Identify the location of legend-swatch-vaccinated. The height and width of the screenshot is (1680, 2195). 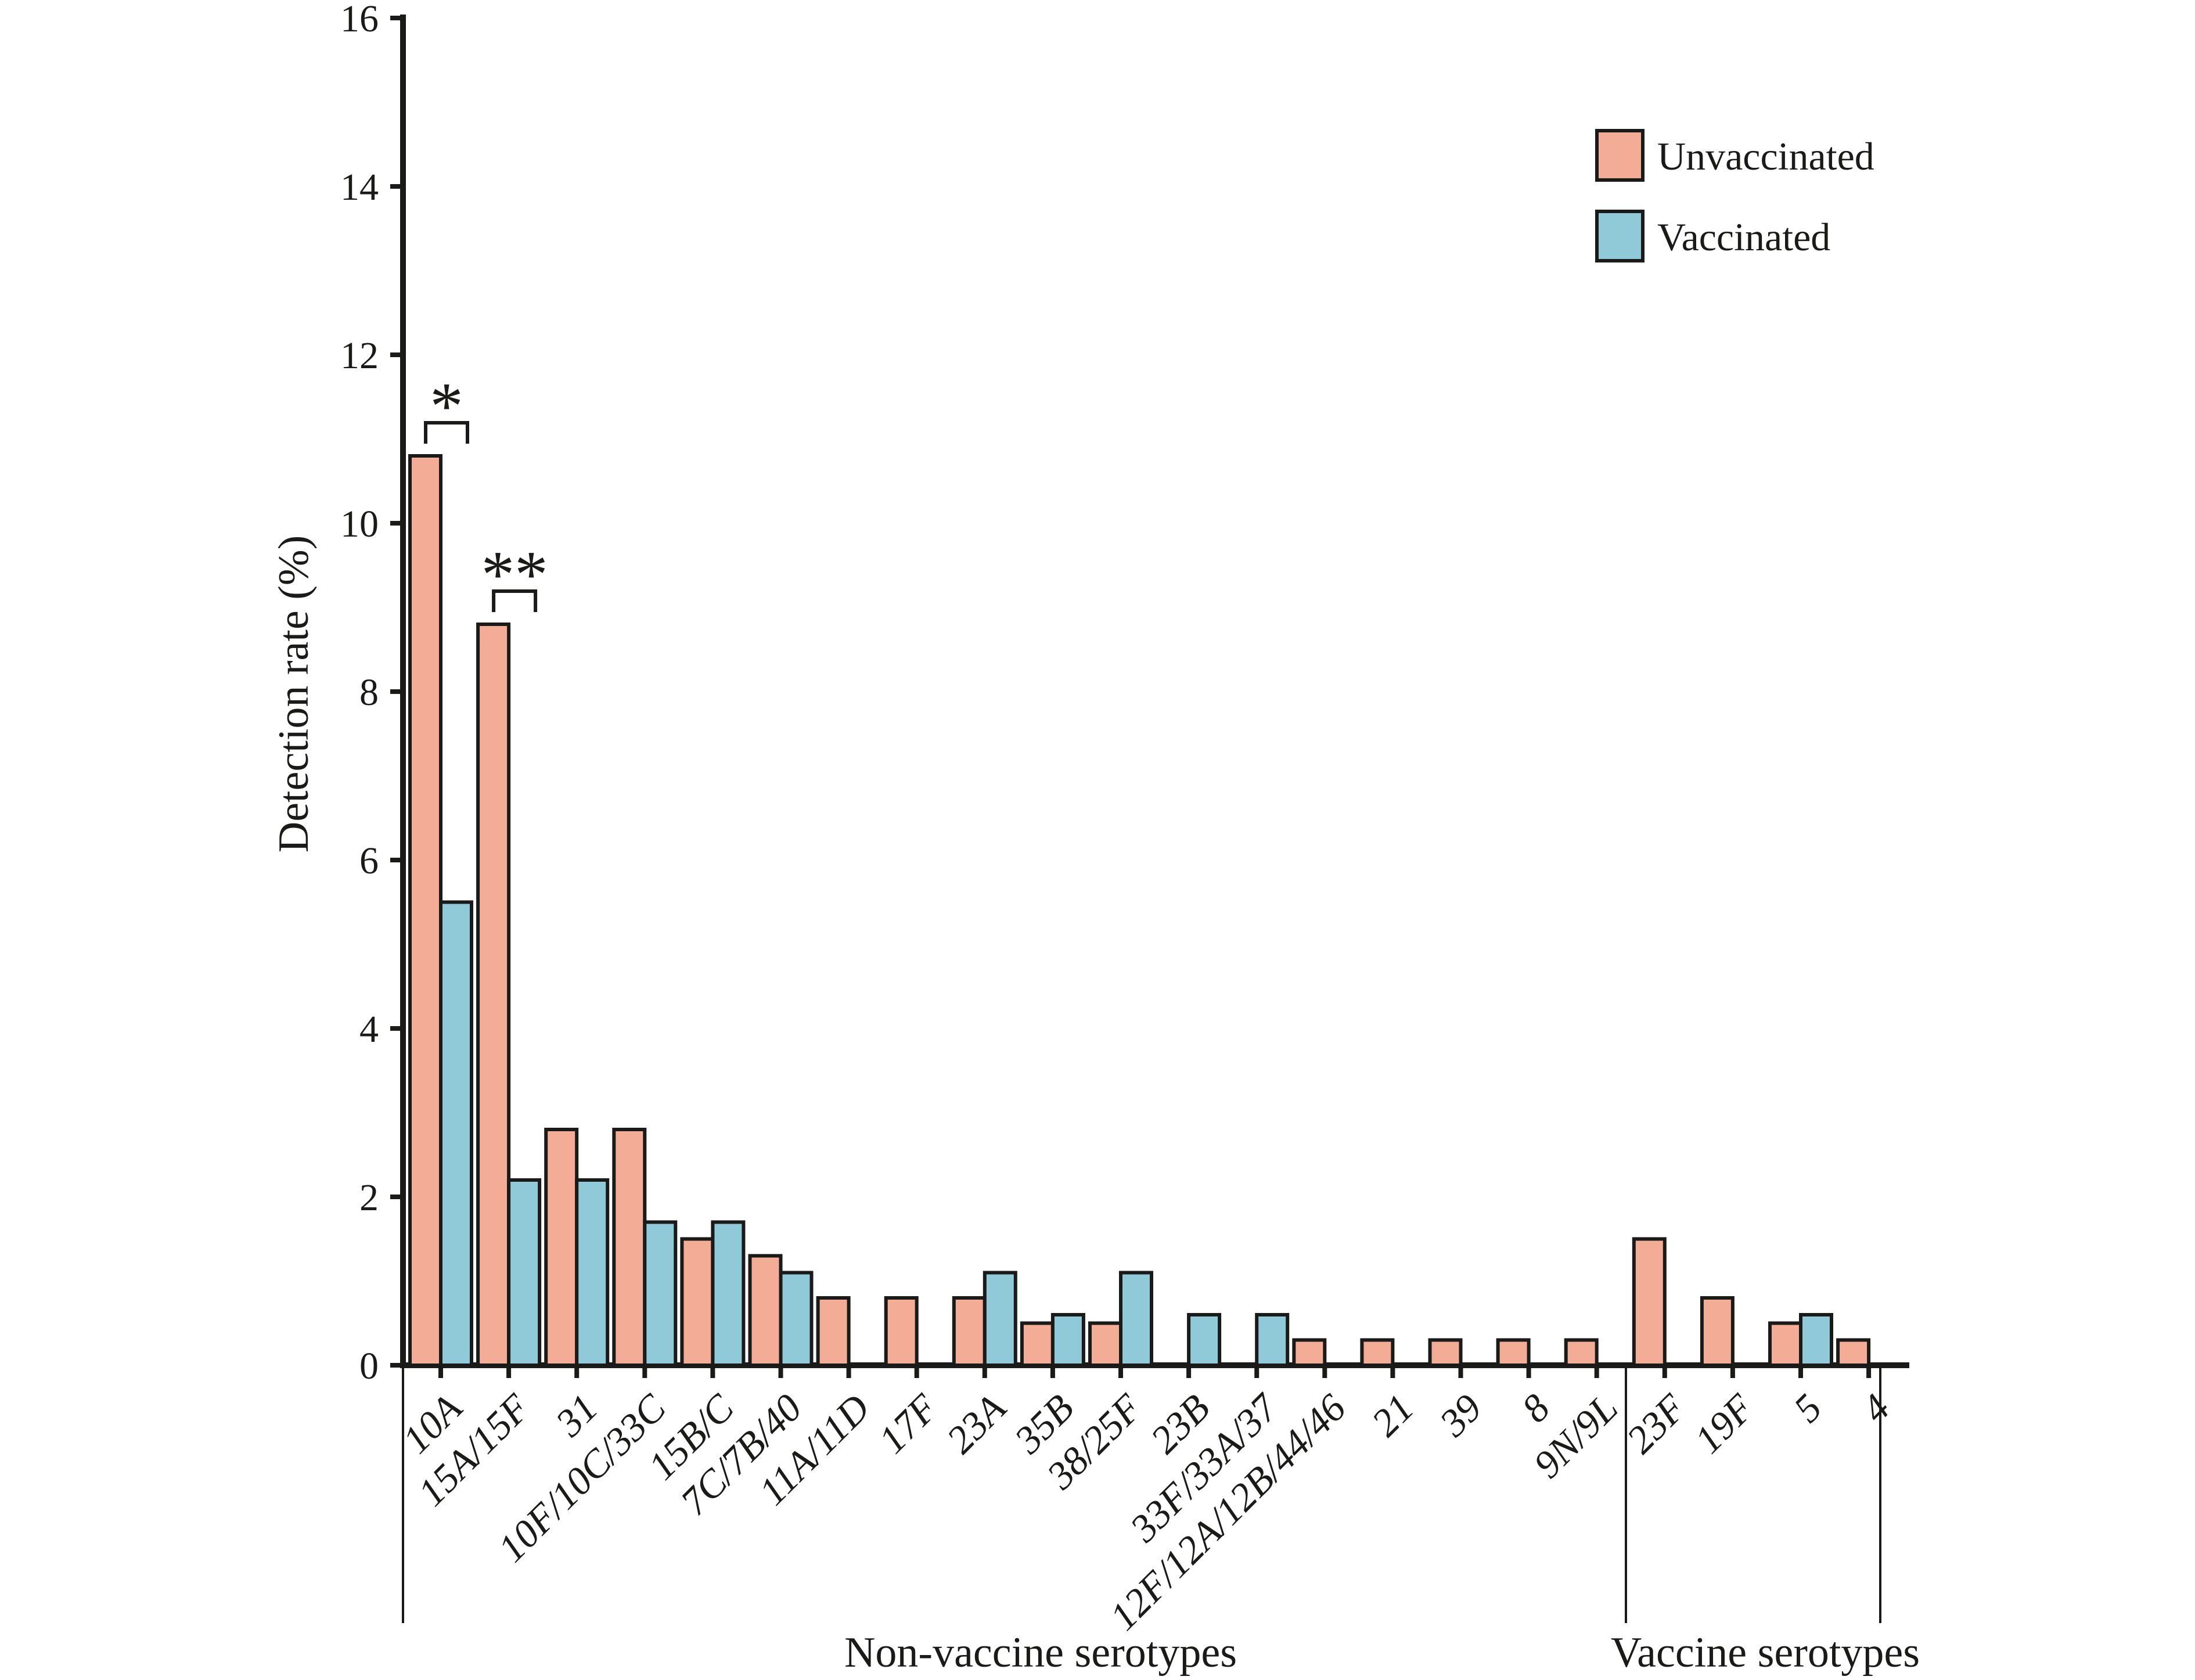
(1620, 236).